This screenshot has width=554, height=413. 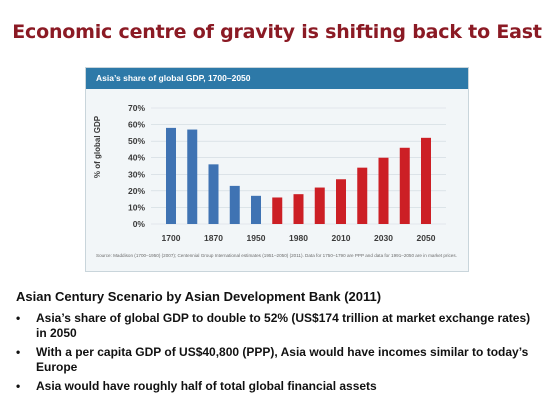 What do you see at coordinates (97, 146) in the screenshot?
I see `y-axis-label: % of global GDP` at bounding box center [97, 146].